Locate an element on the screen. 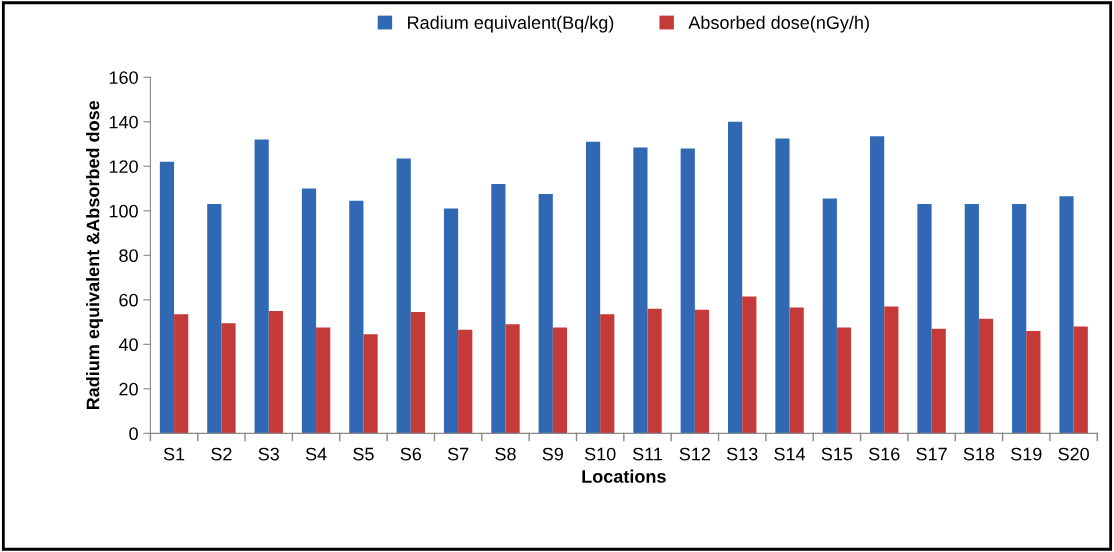 Image resolution: width=1114 pixels, height=552 pixels. y-tick-label: 120 is located at coordinates (123, 167).